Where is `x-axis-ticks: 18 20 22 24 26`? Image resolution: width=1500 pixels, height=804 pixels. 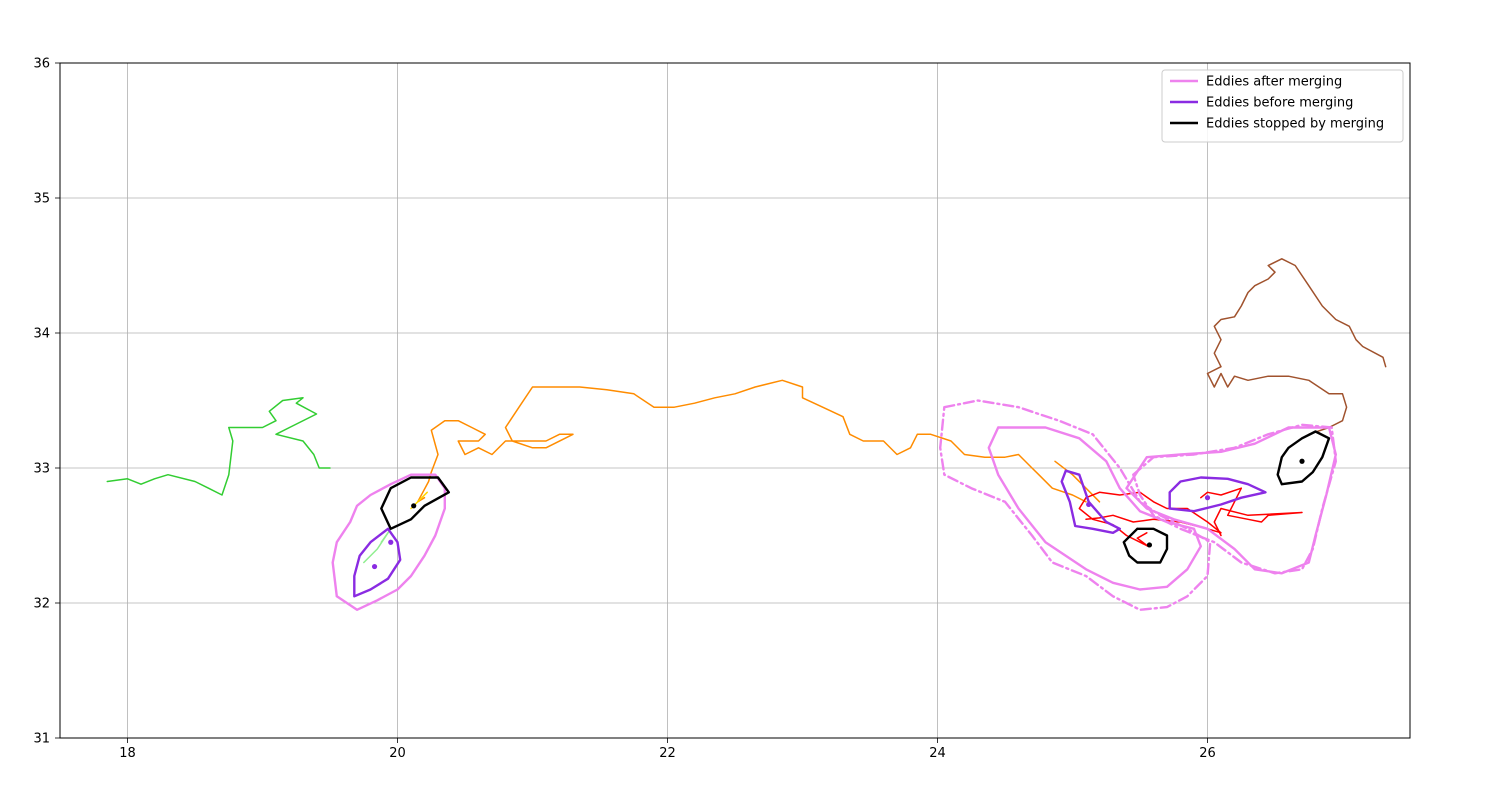
x-axis-ticks: 18 20 22 24 26 is located at coordinates (667, 749).